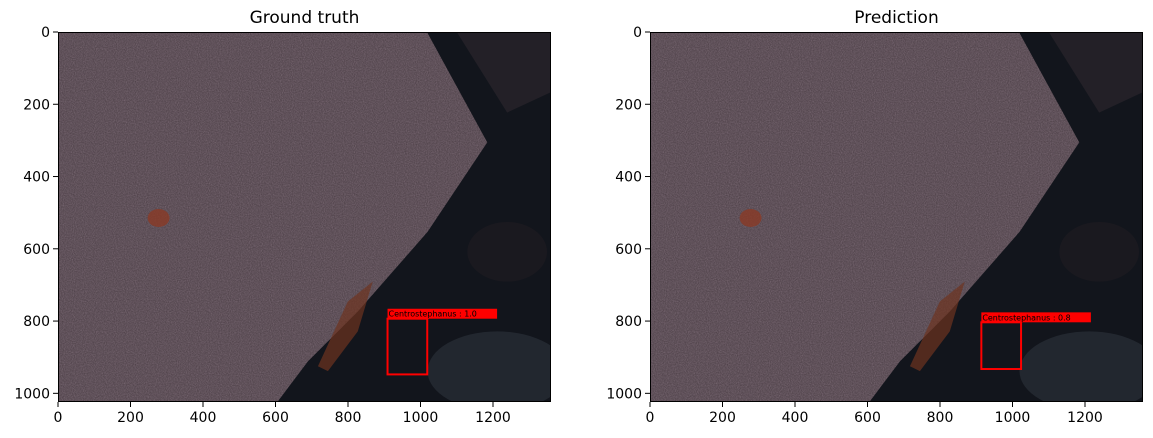 The width and height of the screenshot is (1153, 438). What do you see at coordinates (304, 18) in the screenshot?
I see `panel-title: Ground truth` at bounding box center [304, 18].